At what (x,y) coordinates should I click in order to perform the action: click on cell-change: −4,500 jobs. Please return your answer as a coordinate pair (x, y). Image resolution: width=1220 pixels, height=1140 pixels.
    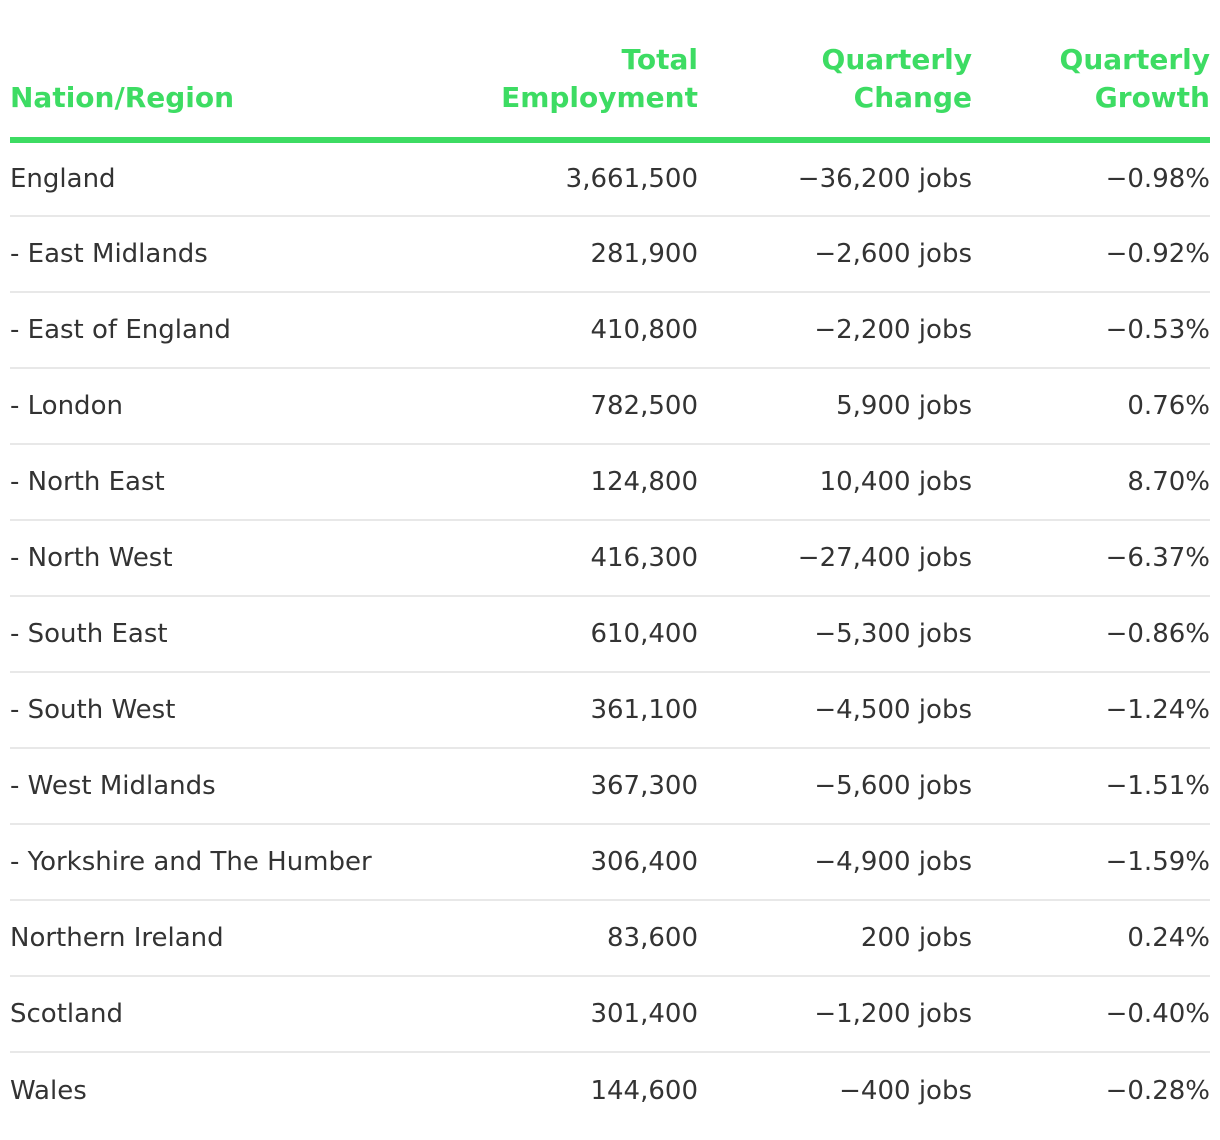
    Looking at the image, I should click on (835, 710).